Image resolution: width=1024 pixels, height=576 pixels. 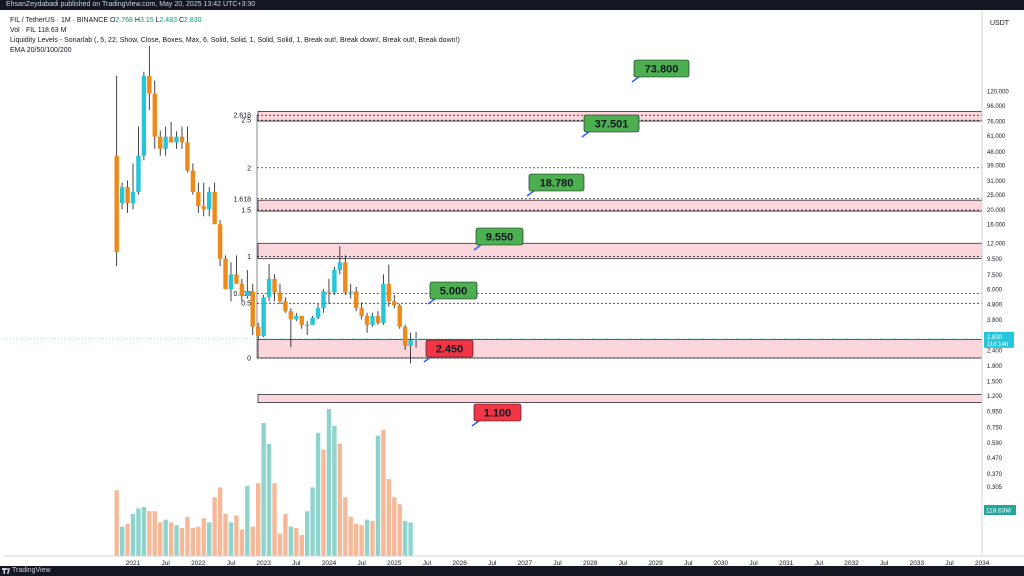 I want to click on price-tick-label: 96.000, so click(x=996, y=107).